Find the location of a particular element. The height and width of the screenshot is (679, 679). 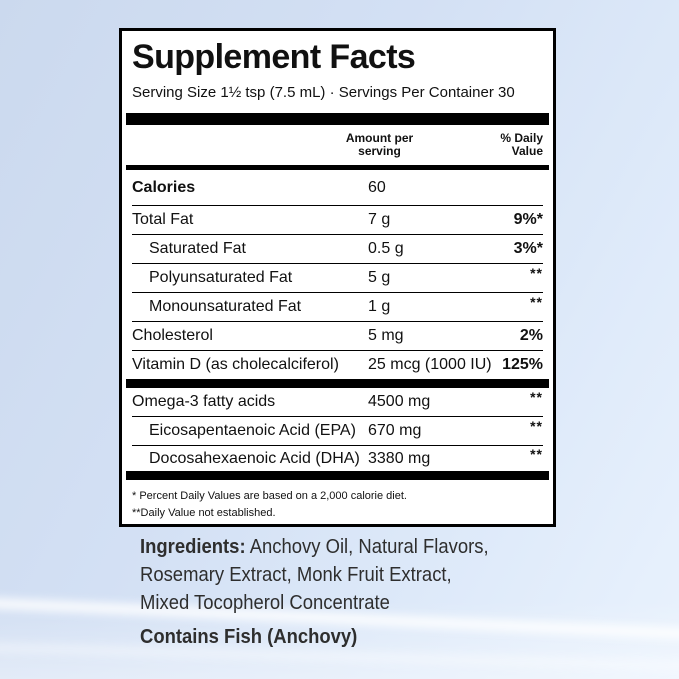

row-name: Saturated Fat is located at coordinates (197, 248).